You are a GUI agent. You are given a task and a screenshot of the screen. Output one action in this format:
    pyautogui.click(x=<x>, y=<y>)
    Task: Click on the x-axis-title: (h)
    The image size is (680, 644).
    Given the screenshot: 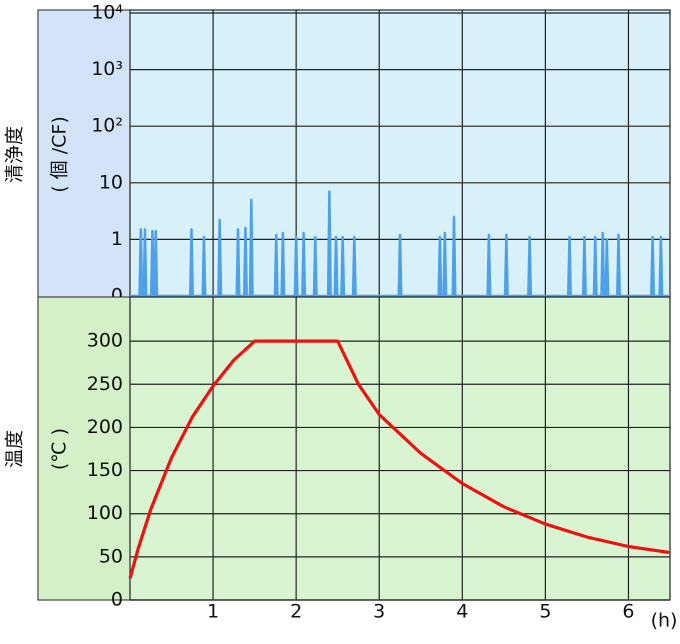 What is the action you would take?
    pyautogui.click(x=664, y=621)
    